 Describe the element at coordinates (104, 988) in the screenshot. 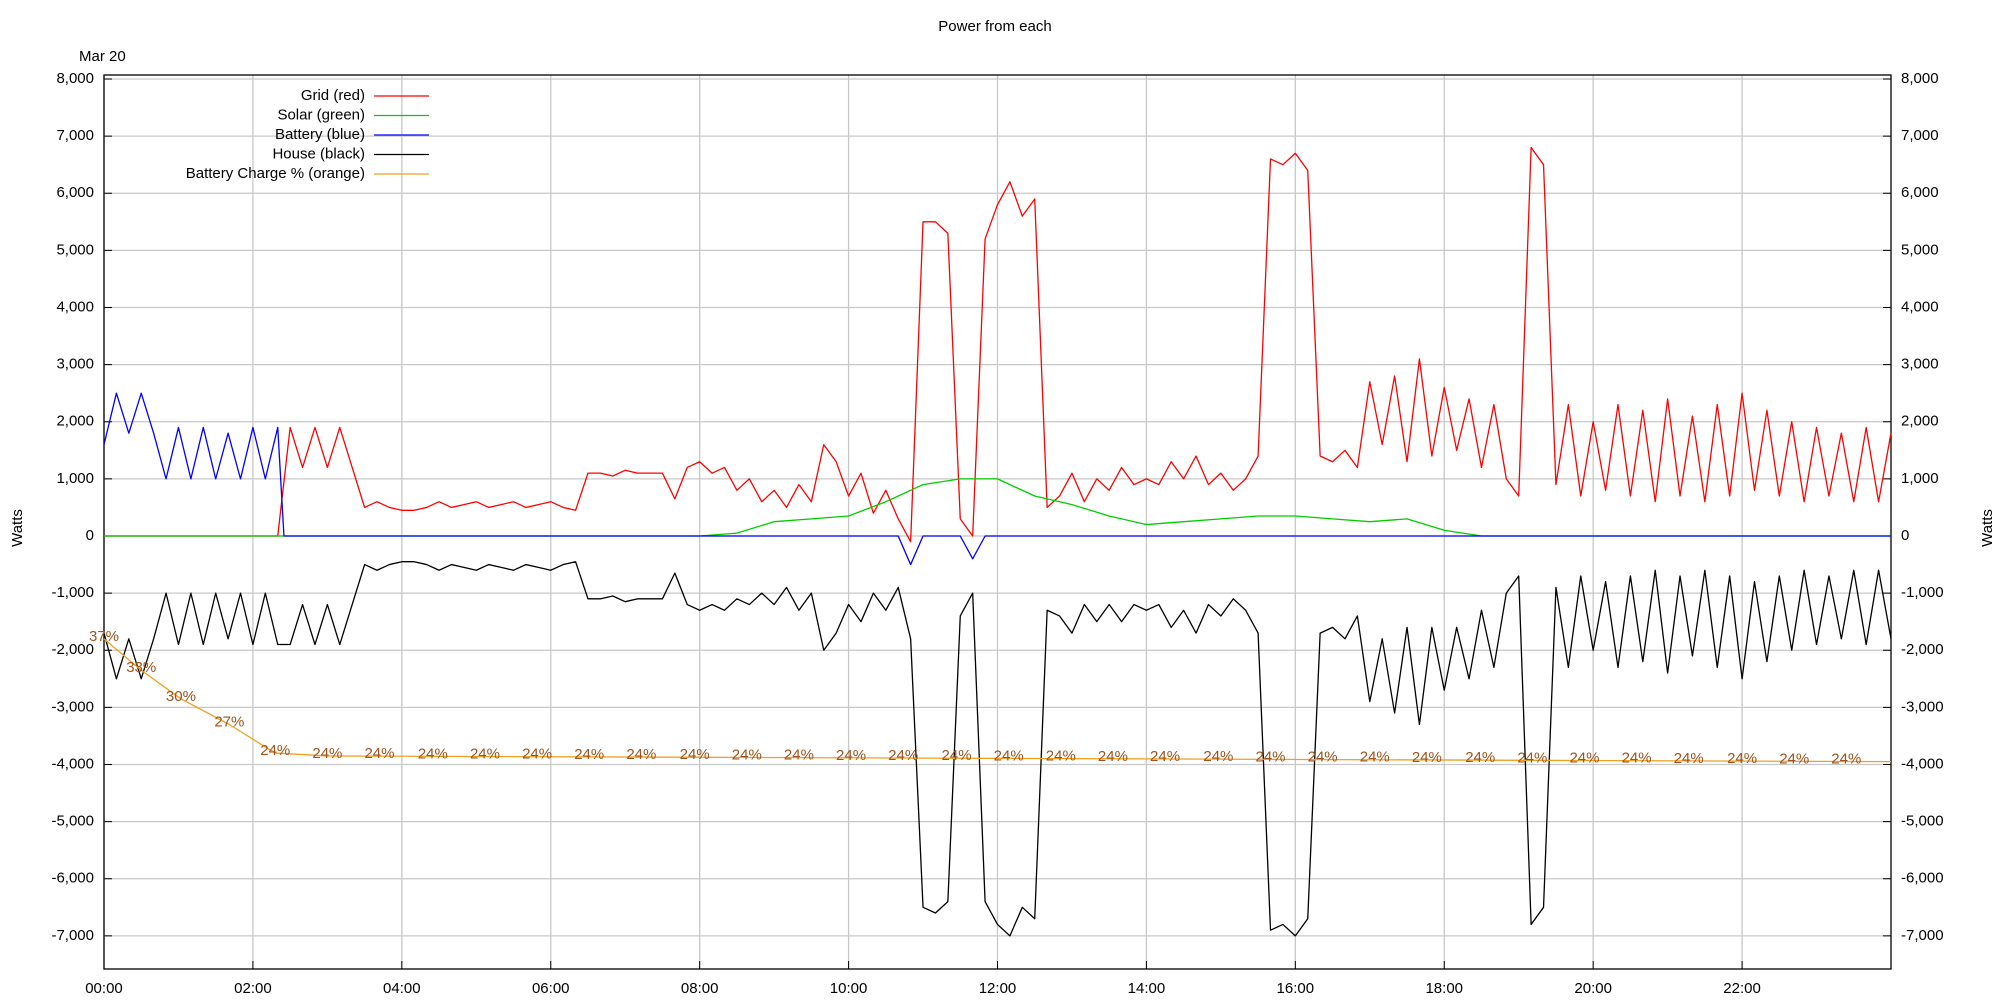

I see `x-tick-label: 00:00` at that location.